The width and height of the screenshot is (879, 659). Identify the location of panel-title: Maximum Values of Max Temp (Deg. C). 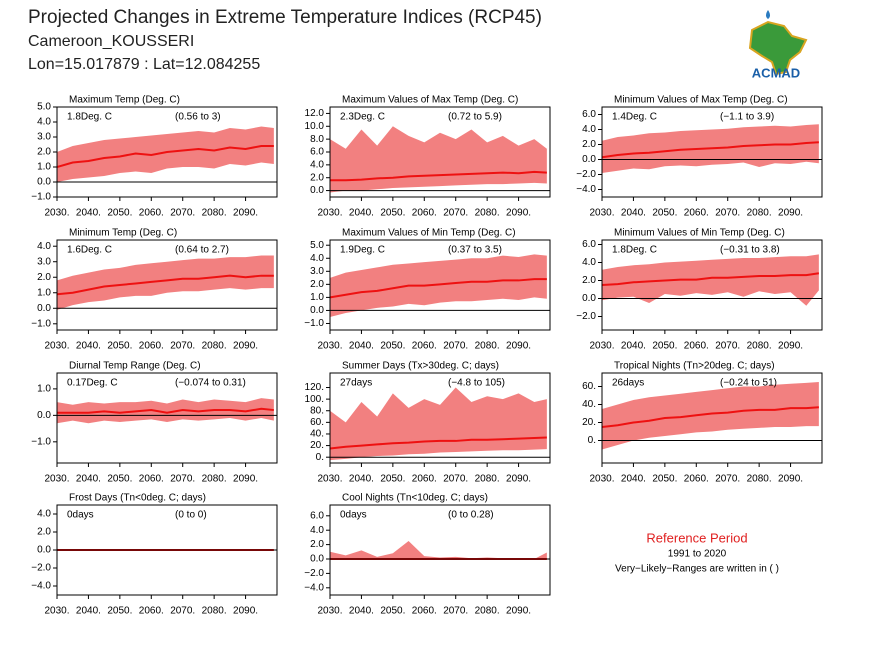
(430, 100).